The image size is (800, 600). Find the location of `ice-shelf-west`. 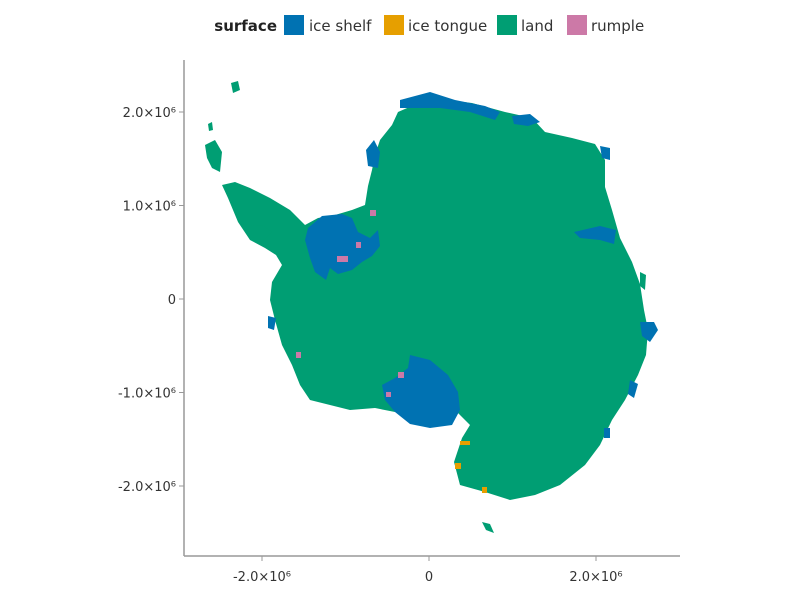

ice-shelf-west is located at coordinates (373, 154).